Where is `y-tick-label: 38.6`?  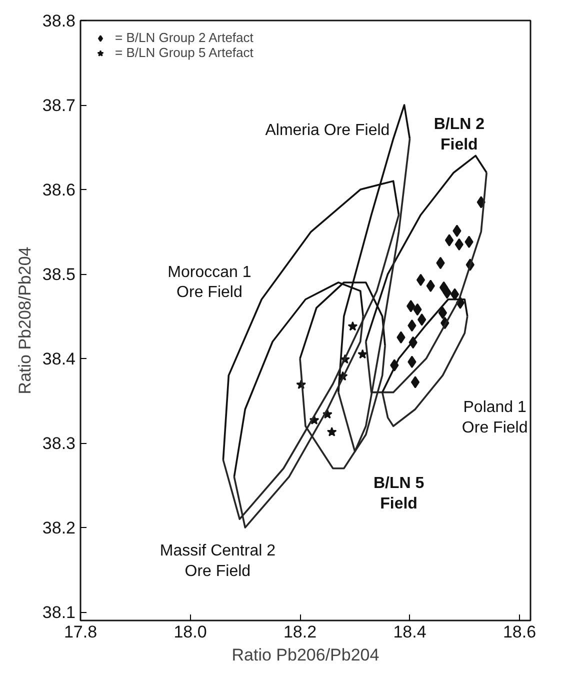
y-tick-label: 38.6 is located at coordinates (59, 190).